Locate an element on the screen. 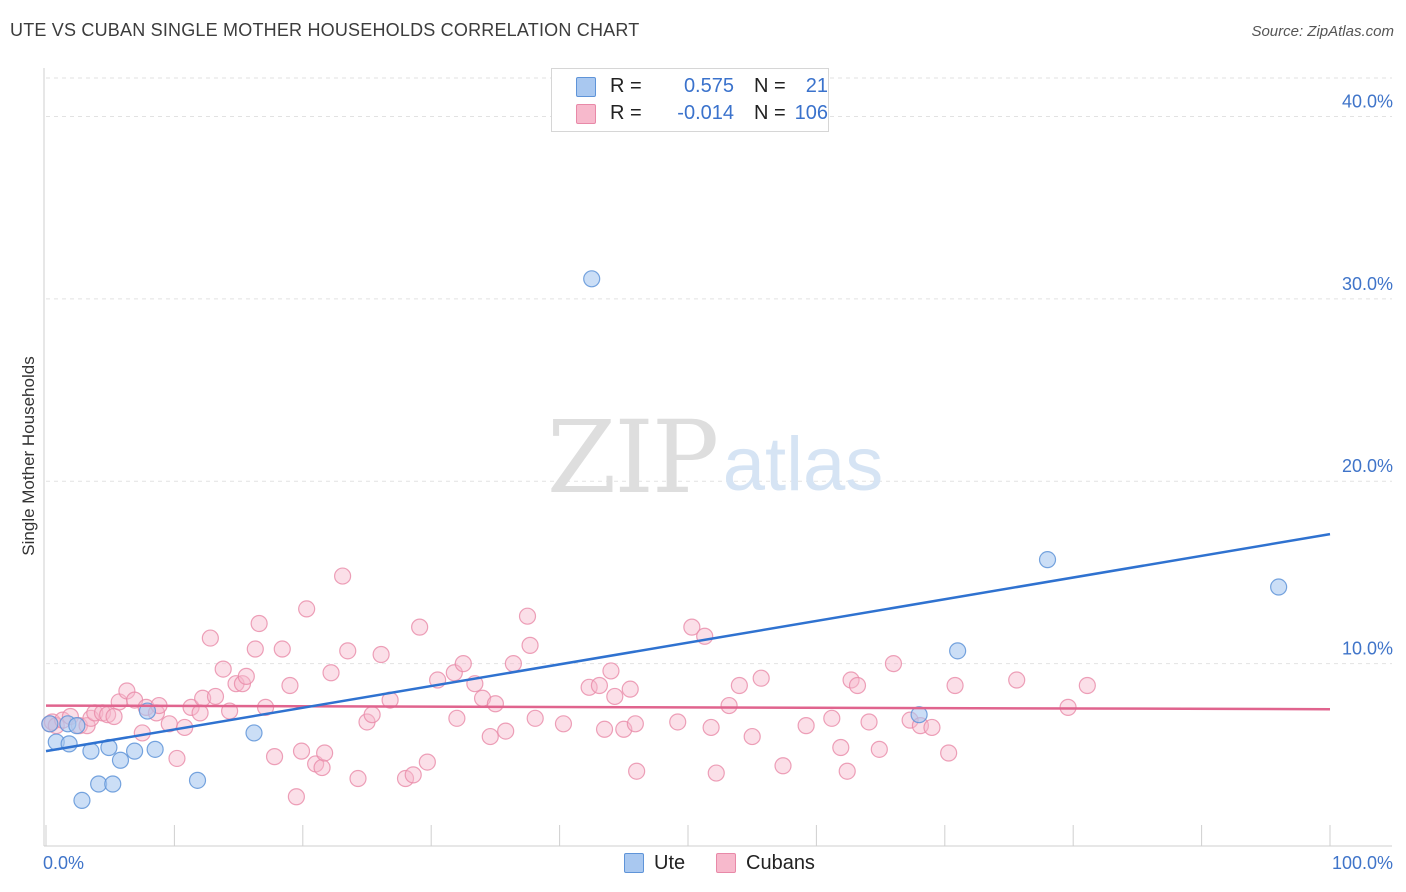  ute-n-label: N = is located at coordinates (770, 86).